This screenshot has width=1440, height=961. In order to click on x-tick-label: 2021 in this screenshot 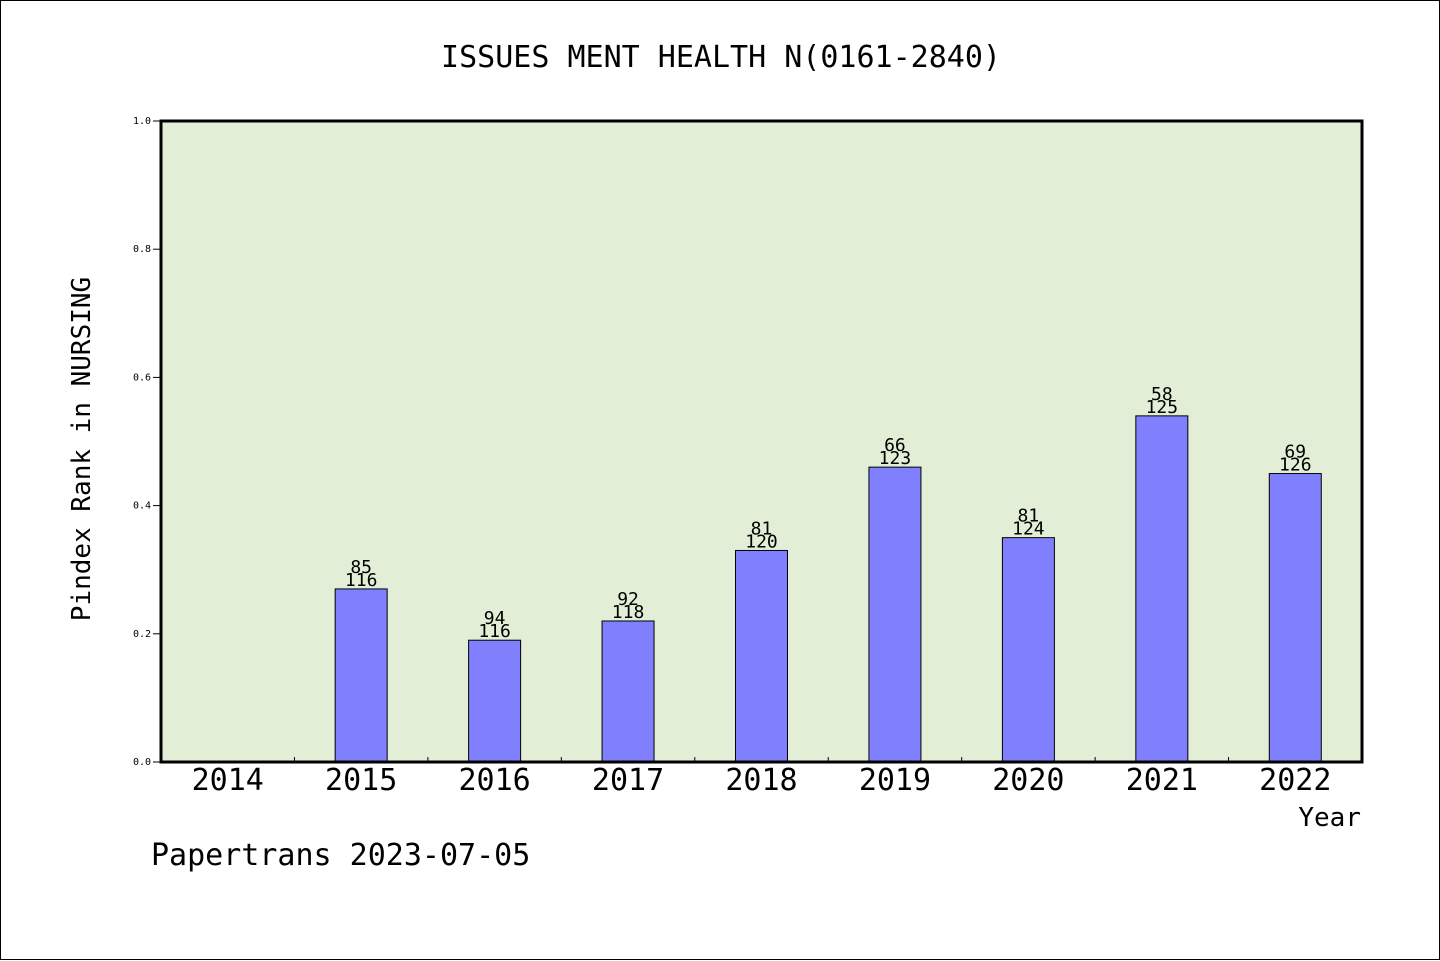, I will do `click(1162, 780)`.